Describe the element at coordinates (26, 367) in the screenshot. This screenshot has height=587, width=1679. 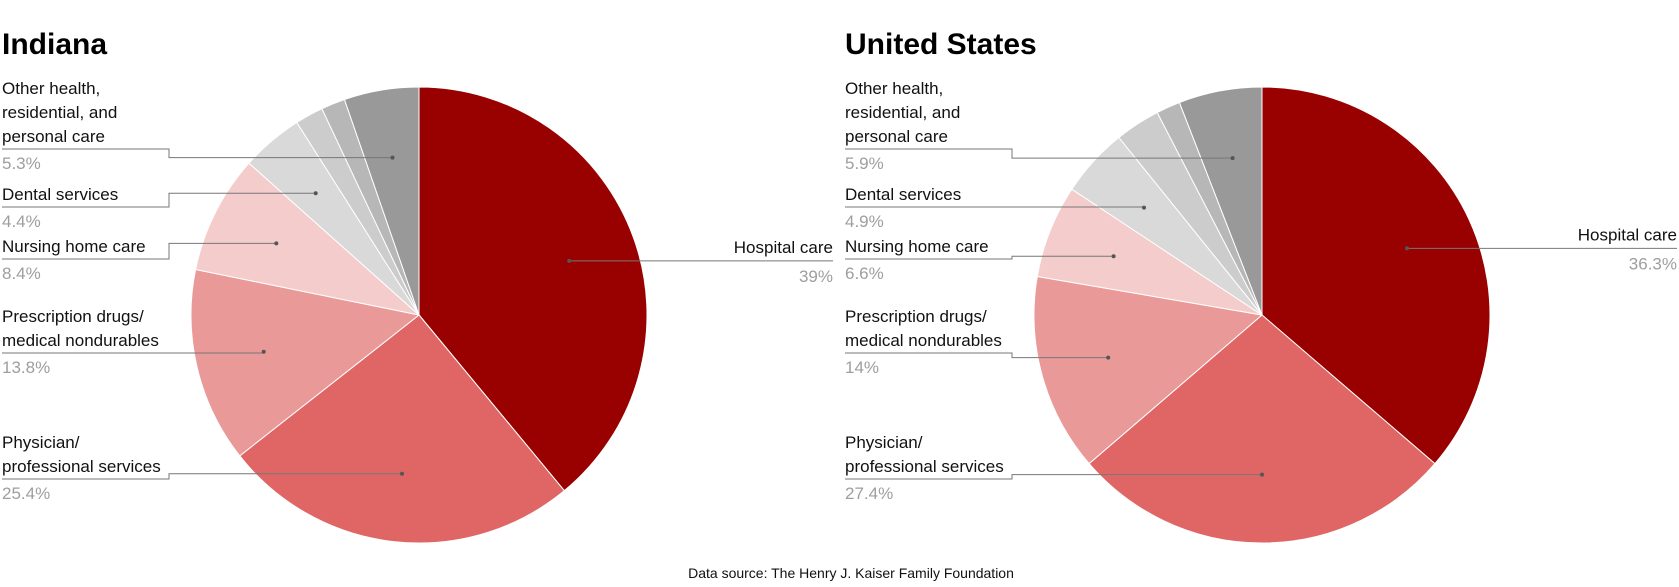
I see `slice-label-value: 13.8%` at that location.